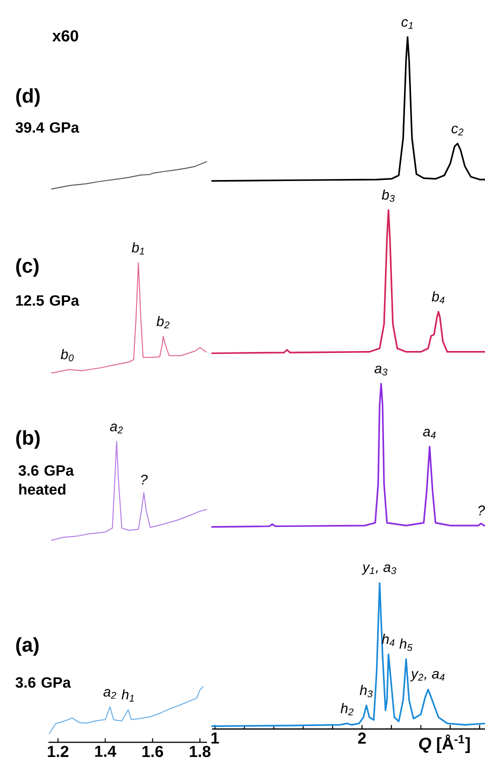  Describe the element at coordinates (128, 695) in the screenshot. I see `annotation: h$_{1}$` at that location.